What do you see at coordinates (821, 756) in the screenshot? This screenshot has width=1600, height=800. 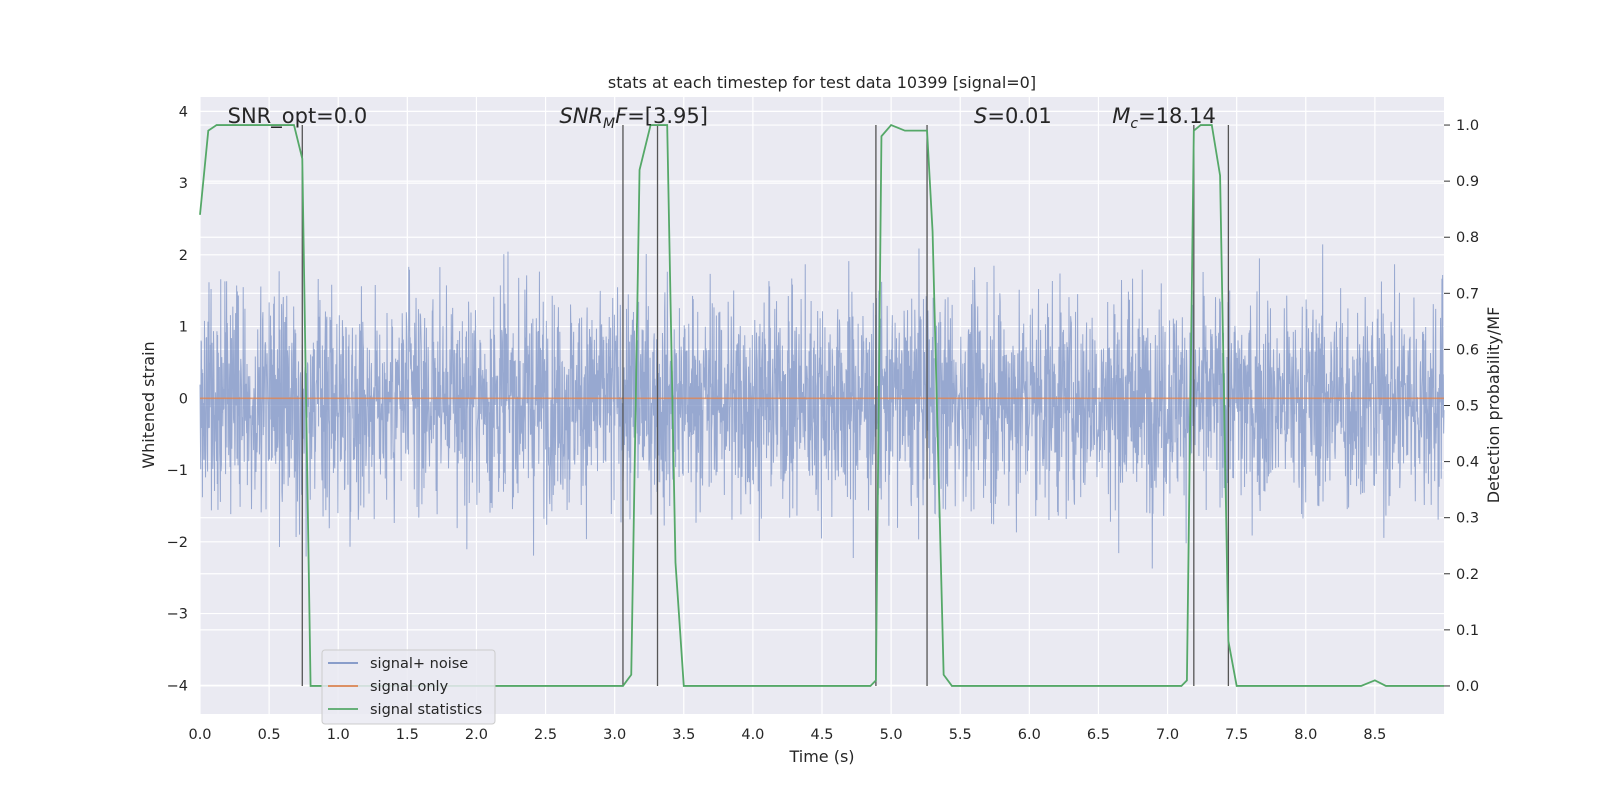 I see `x-axis-label: Time (s)` at bounding box center [821, 756].